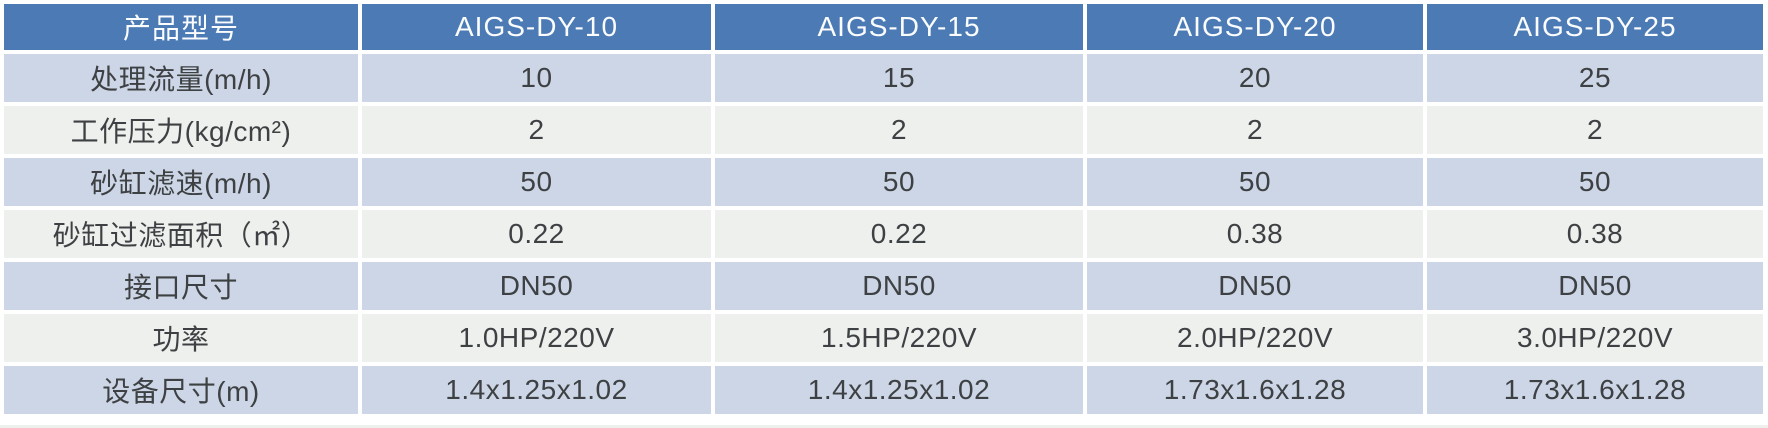 The height and width of the screenshot is (428, 1768). I want to click on row-label: 工作压力(kg/cm²), so click(181, 130).